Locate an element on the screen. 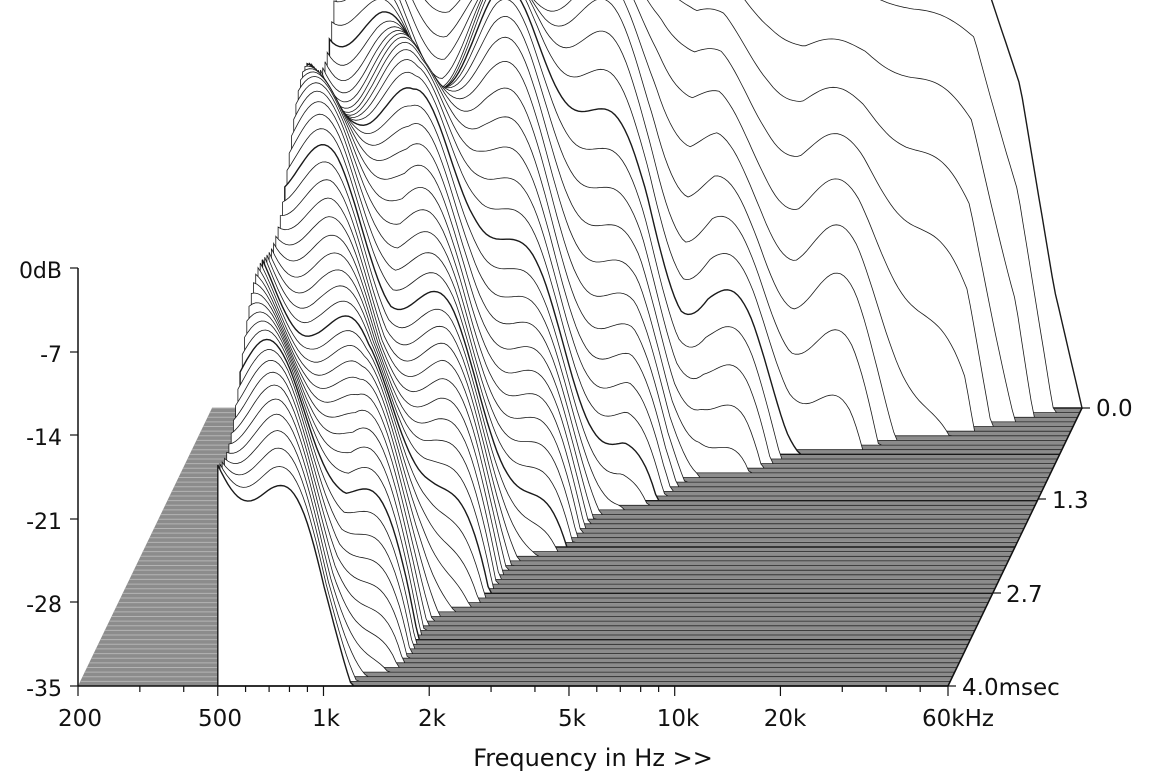 The height and width of the screenshot is (782, 1170). freq-tick-label-2: 1k is located at coordinates (326, 719).